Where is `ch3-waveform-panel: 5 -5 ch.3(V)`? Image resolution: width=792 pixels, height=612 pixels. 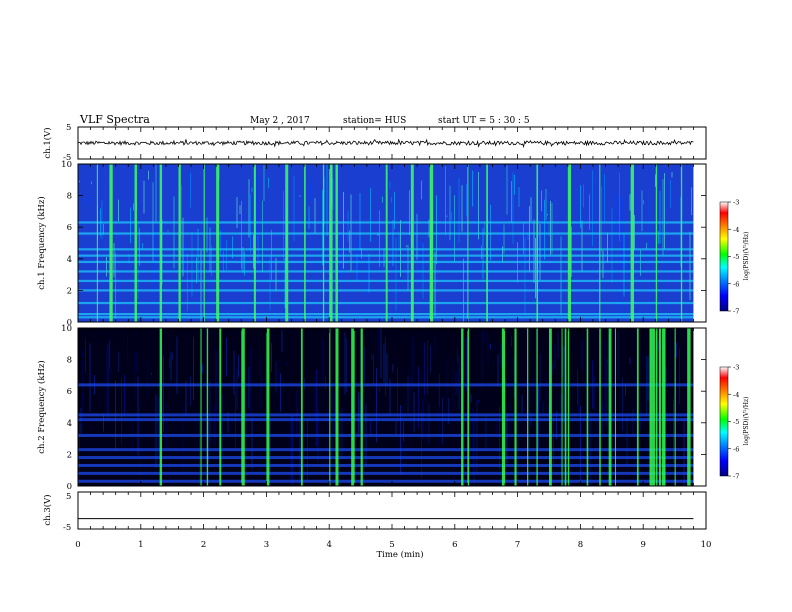
ch3-waveform-panel: 5 -5 ch.3(V) is located at coordinates (374, 512).